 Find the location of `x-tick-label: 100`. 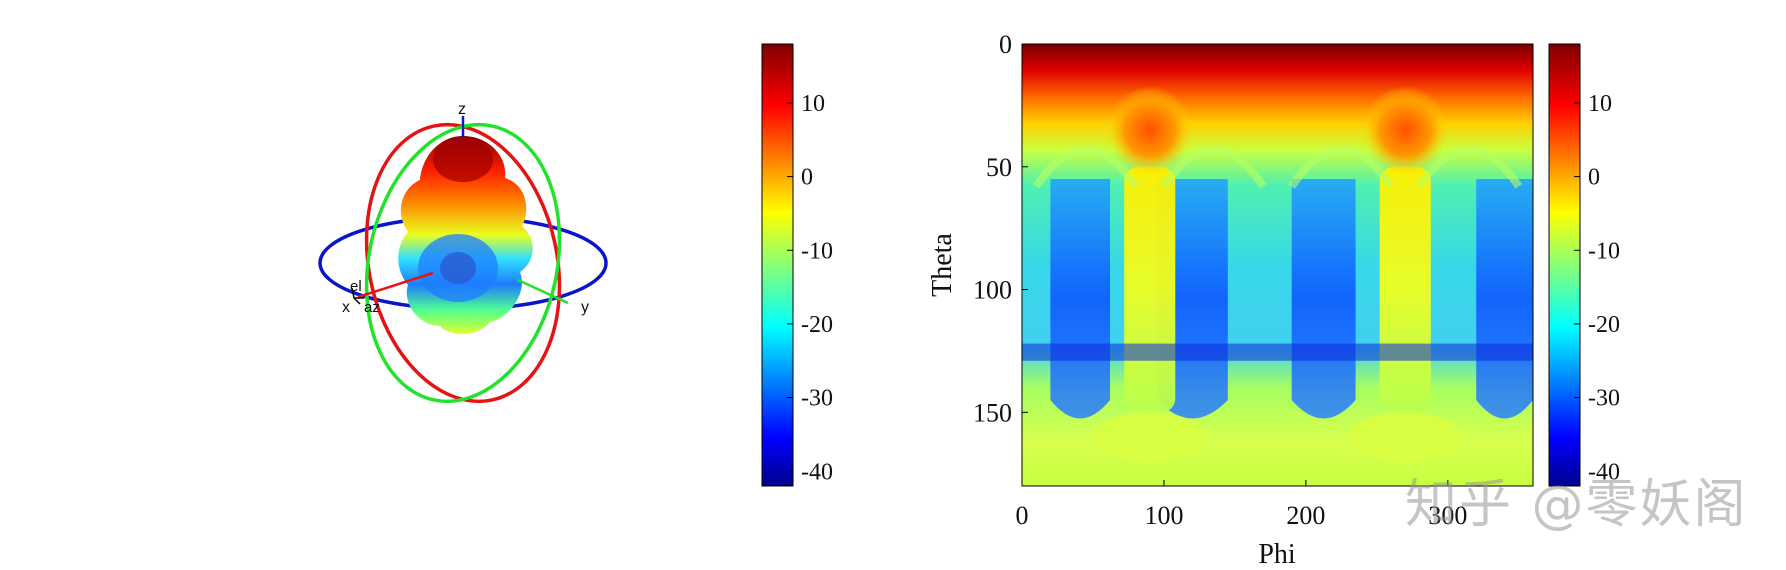

x-tick-label: 100 is located at coordinates (1163, 515).